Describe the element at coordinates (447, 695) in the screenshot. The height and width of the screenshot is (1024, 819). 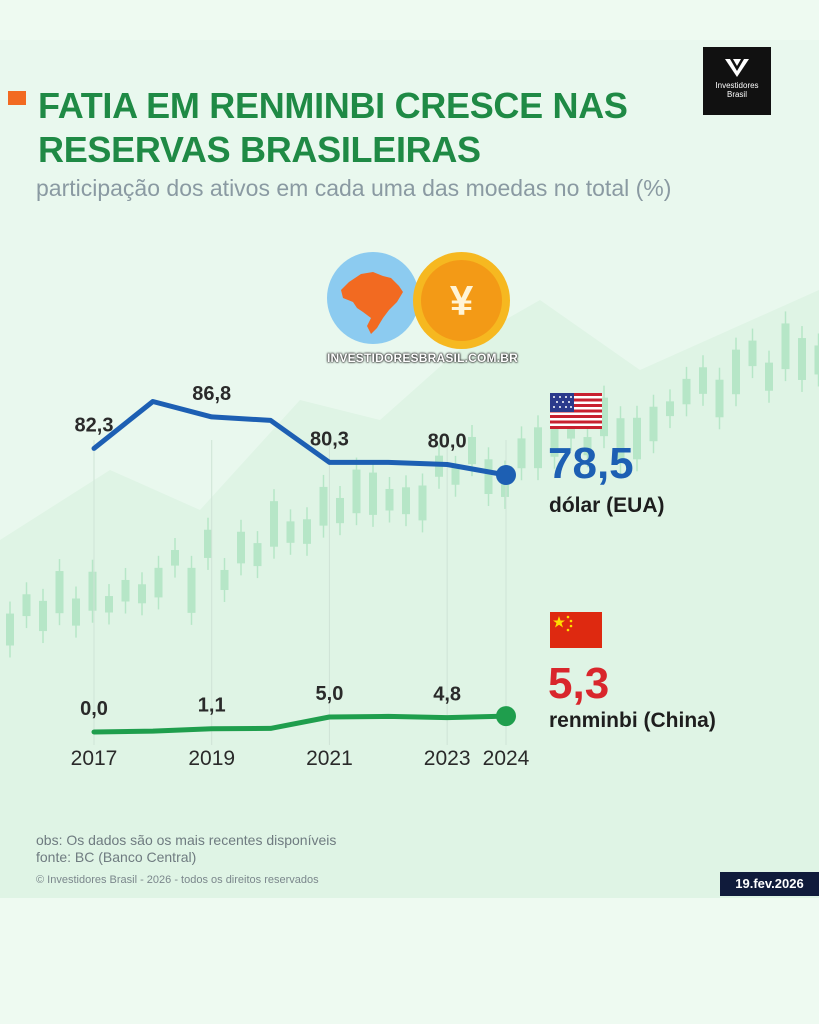
I see `data-label: 4,8` at that location.